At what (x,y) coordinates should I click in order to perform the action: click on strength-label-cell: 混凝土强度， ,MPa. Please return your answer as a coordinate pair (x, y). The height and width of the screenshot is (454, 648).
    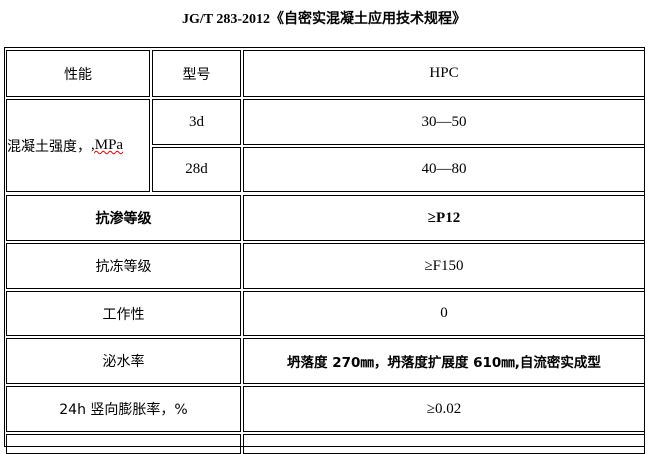
    Looking at the image, I should click on (78, 145).